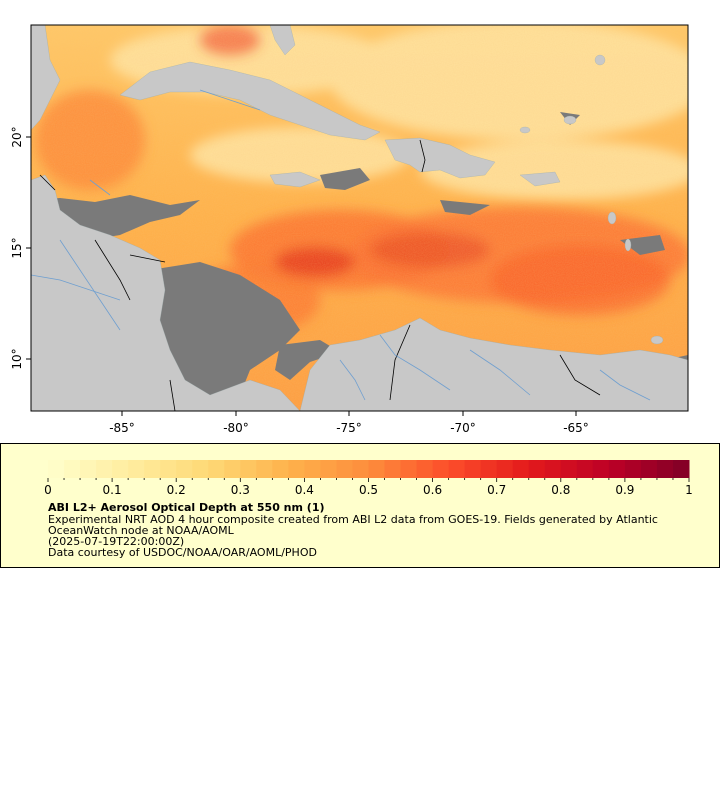 The height and width of the screenshot is (800, 720). Describe the element at coordinates (432, 490) in the screenshot. I see `colorbar-tick-label: 0.6` at that location.